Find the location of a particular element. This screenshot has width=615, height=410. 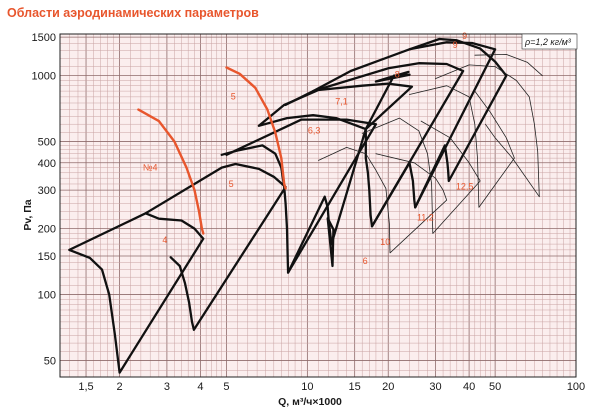

density-label: ρ=1,2 кг/м³ is located at coordinates (548, 42).